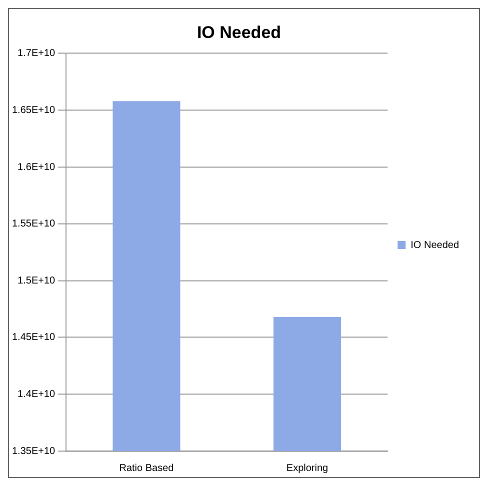 Image resolution: width=488 pixels, height=486 pixels. Describe the element at coordinates (435, 245) in the screenshot. I see `legend-label: IO Needed` at that location.